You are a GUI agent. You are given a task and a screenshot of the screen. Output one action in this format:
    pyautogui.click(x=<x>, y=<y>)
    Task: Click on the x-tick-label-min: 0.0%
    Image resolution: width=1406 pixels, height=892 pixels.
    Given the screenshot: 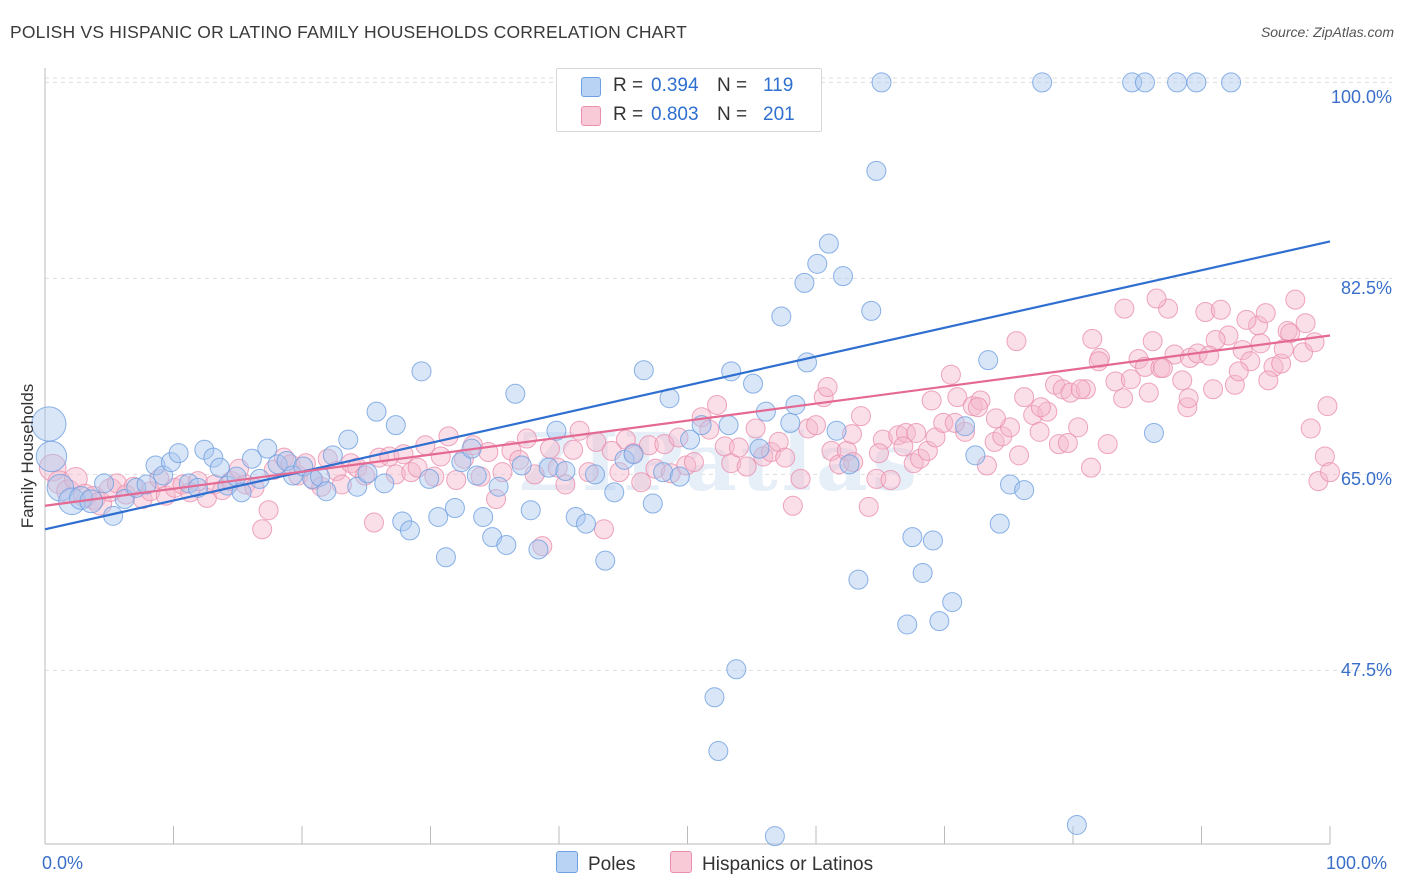 What is the action you would take?
    pyautogui.click(x=63, y=863)
    